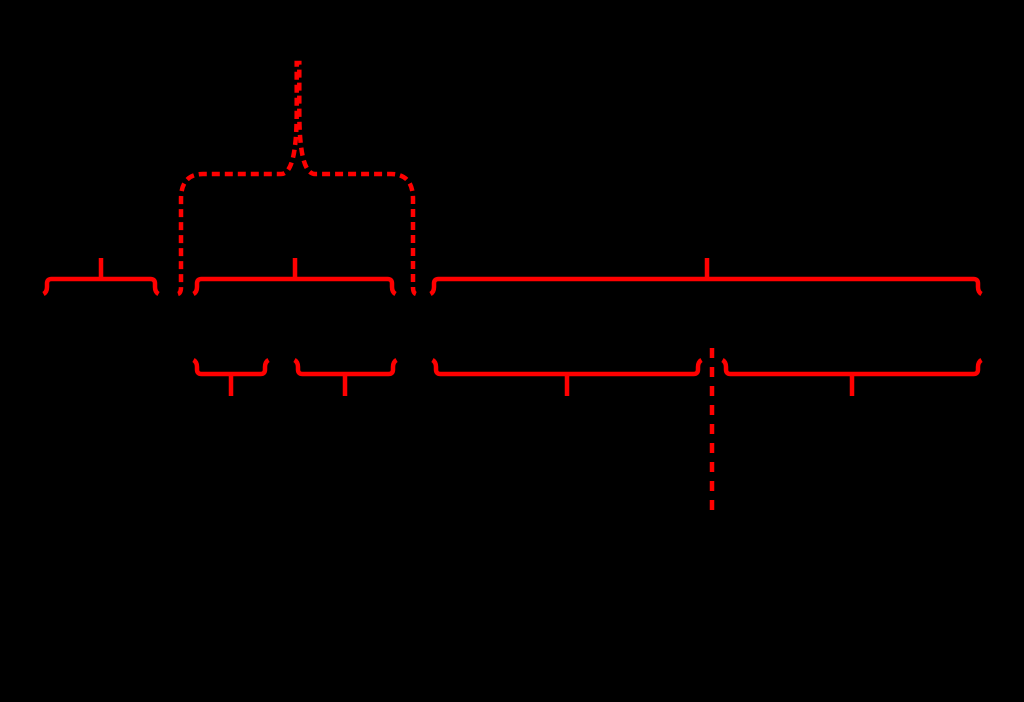  What do you see at coordinates (294, 277) in the screenshot?
I see `top-brace-middle` at bounding box center [294, 277].